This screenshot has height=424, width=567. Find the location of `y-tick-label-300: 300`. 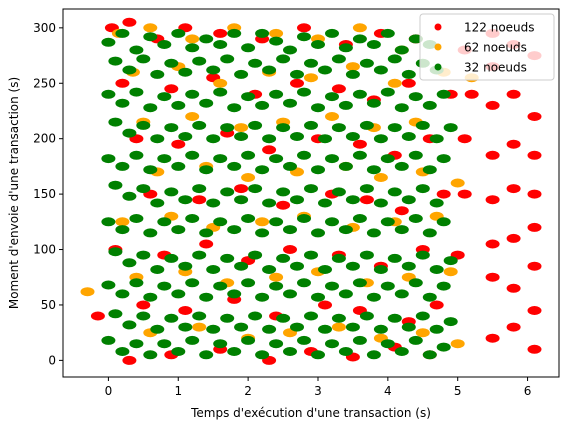

y-tick-label-300: 300 is located at coordinates (44, 28).